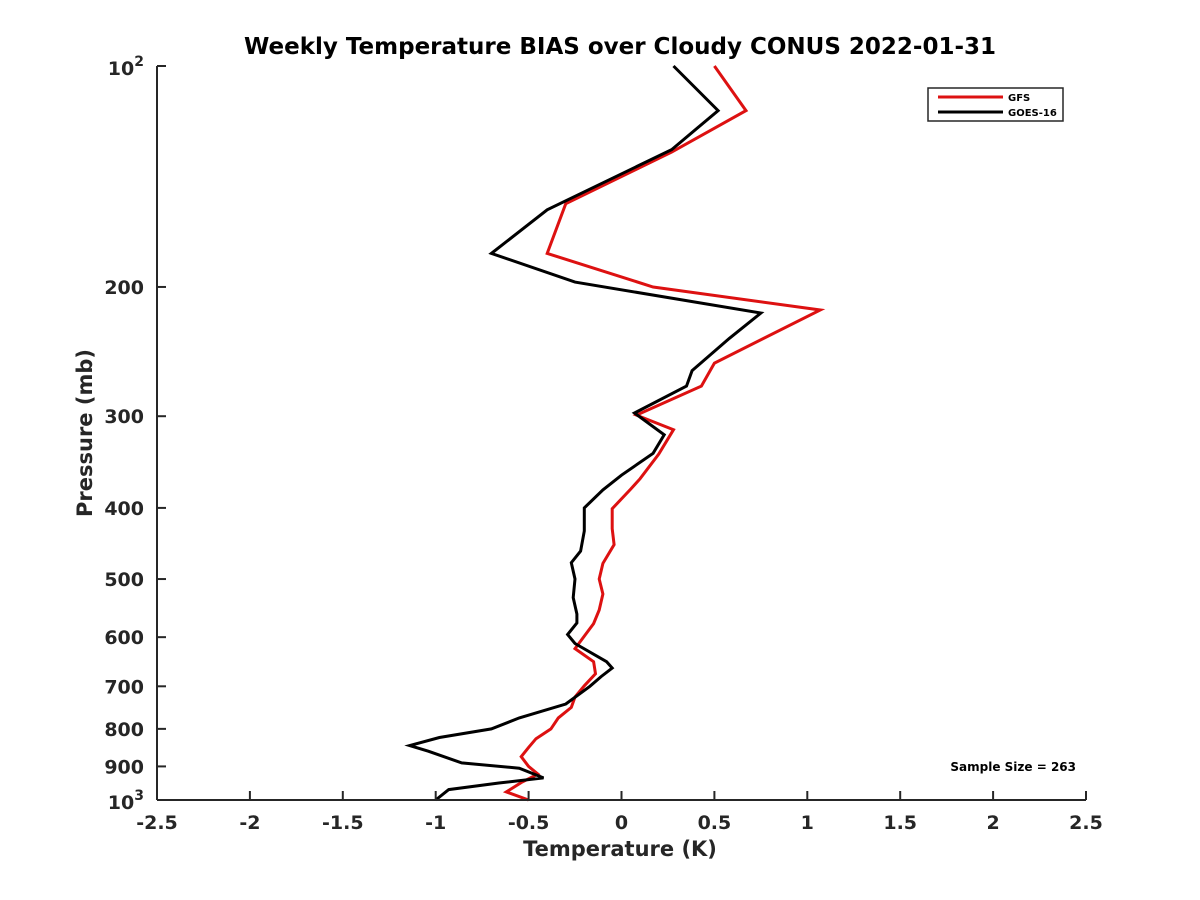  I want to click on y-tick-label: 500, so click(124, 580).